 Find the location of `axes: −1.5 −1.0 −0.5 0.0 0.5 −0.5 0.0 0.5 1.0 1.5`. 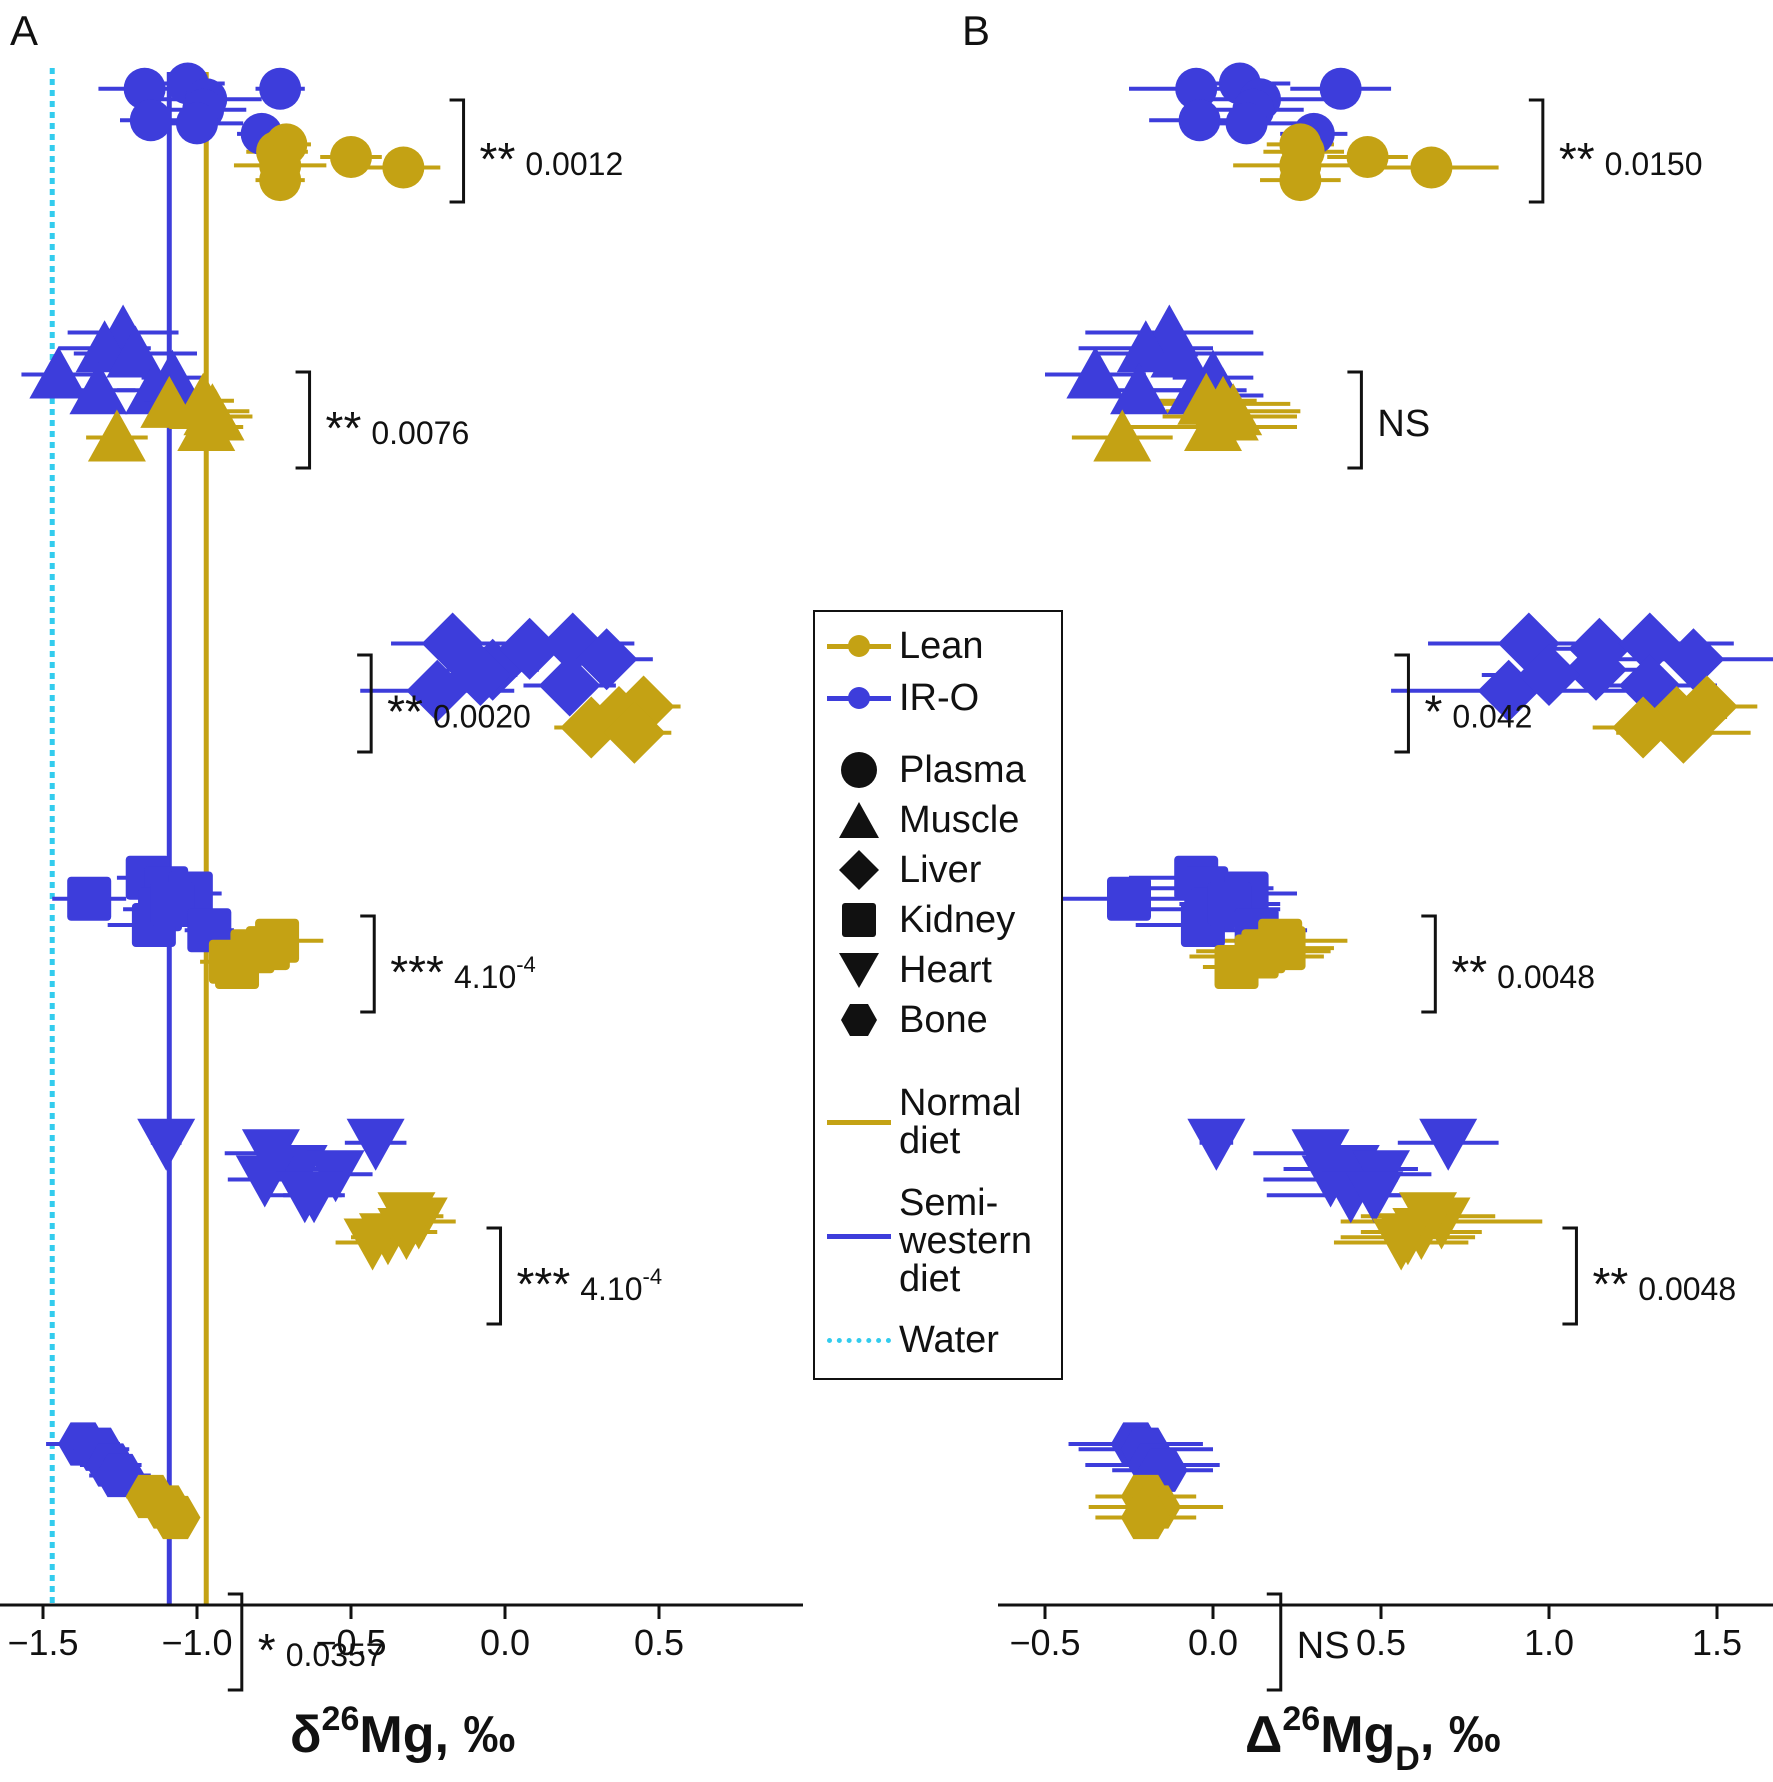

axes: −1.5 −1.0 −0.5 0.0 0.5 −0.5 0.0 0.5 1.0 1.5 is located at coordinates (886, 1633).